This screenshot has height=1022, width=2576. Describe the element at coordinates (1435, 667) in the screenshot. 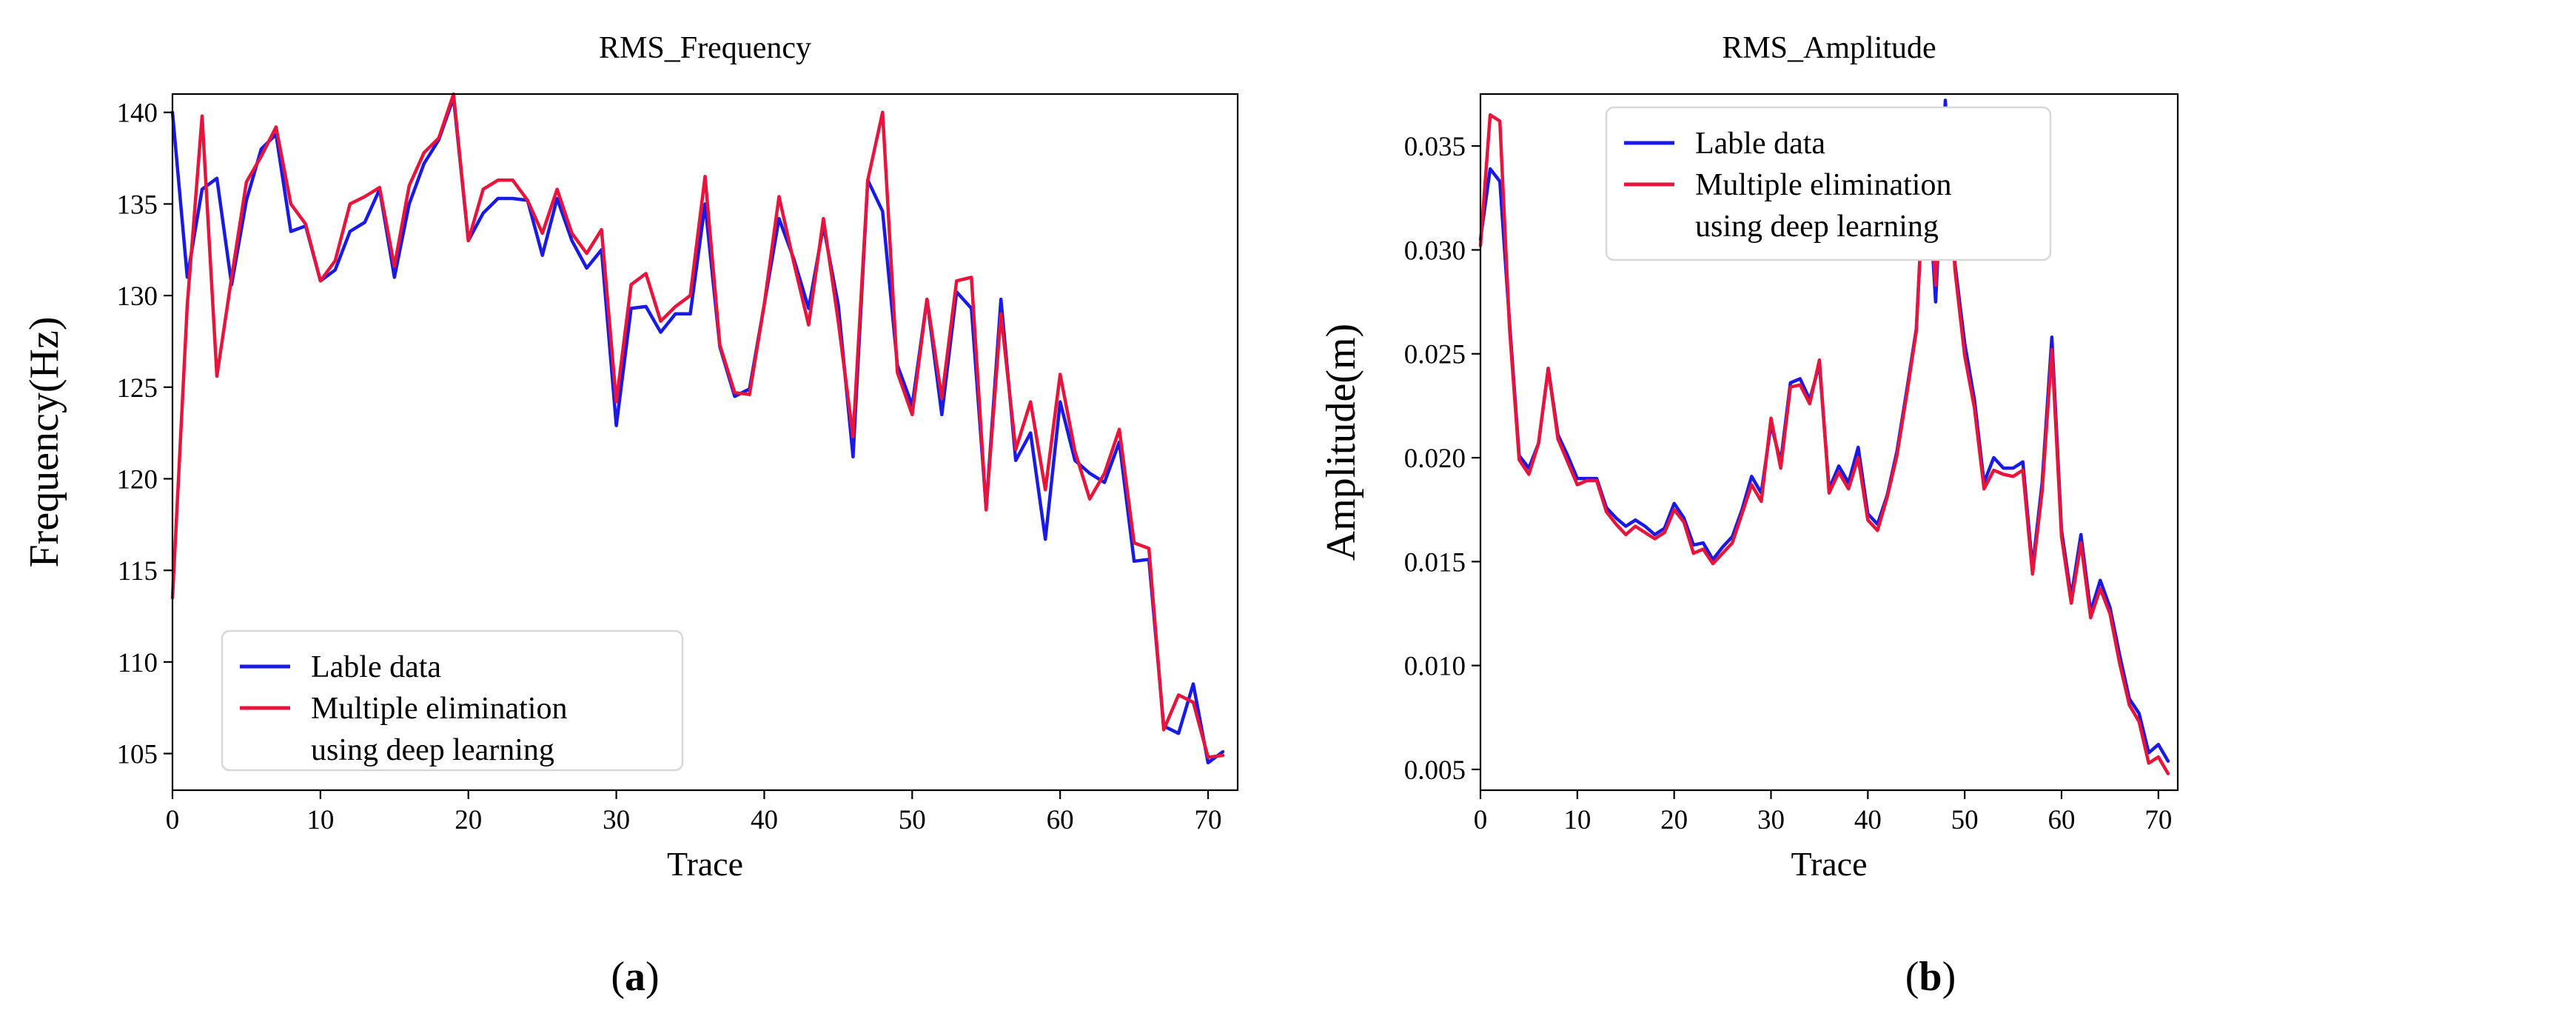

I see `y-tick-label: 0.010` at that location.